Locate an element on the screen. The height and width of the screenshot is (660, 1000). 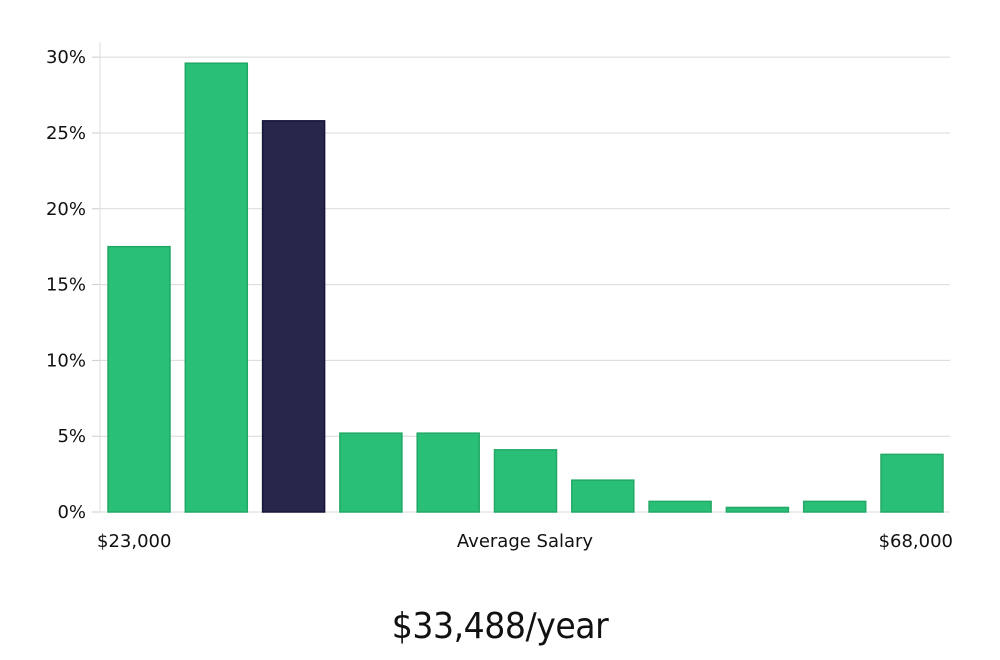
y-axis: 0% 5% 10% 15% 20% 25% 30% is located at coordinates (73, 285).